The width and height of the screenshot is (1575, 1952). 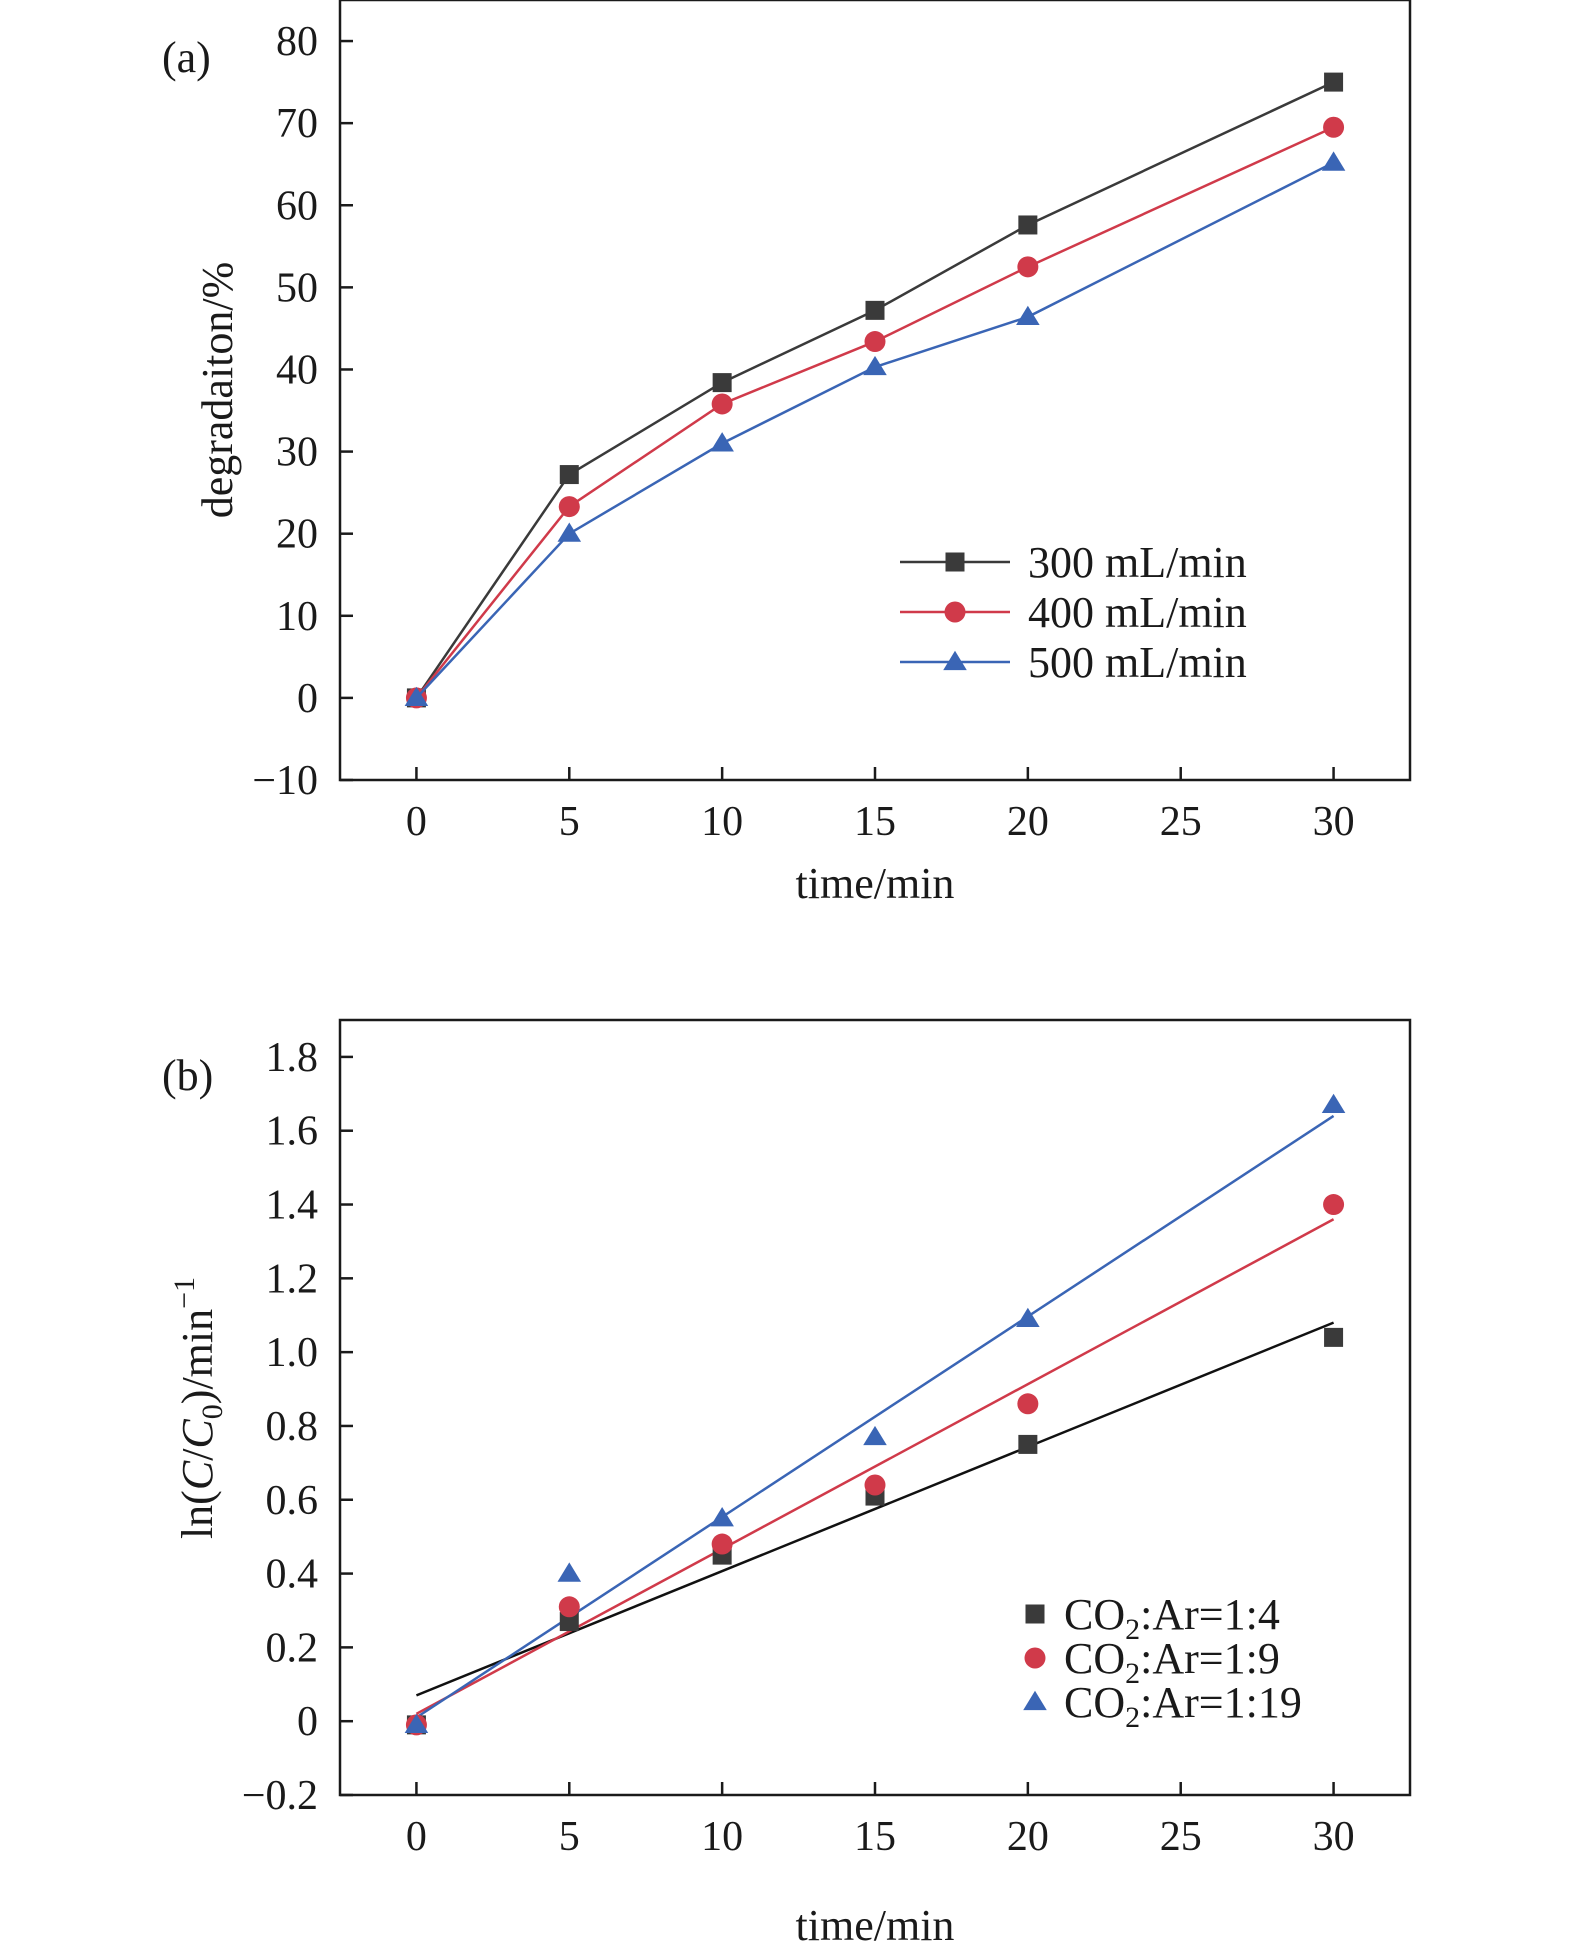 I want to click on chart-b-x-tick-label: 25, so click(x=1181, y=1837).